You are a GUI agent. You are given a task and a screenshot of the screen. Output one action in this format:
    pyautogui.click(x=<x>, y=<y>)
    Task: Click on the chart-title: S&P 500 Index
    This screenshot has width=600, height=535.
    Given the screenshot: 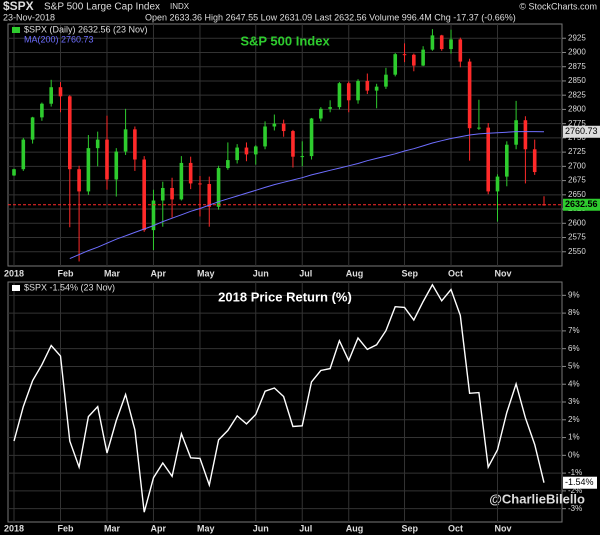 What is the action you would take?
    pyautogui.click(x=285, y=40)
    